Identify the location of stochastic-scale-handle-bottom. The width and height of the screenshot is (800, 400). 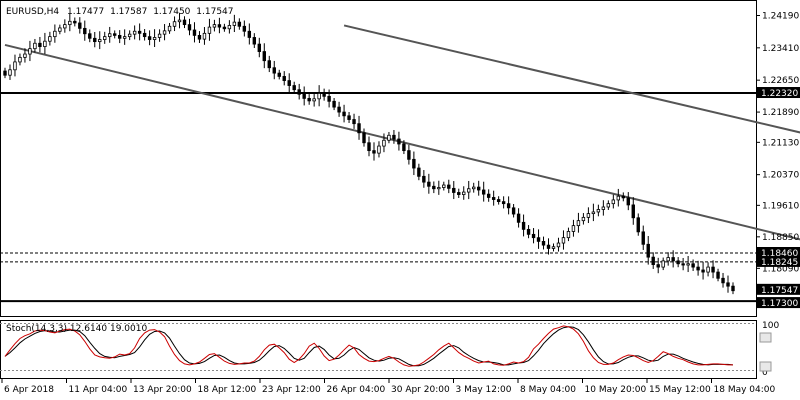
(765, 366).